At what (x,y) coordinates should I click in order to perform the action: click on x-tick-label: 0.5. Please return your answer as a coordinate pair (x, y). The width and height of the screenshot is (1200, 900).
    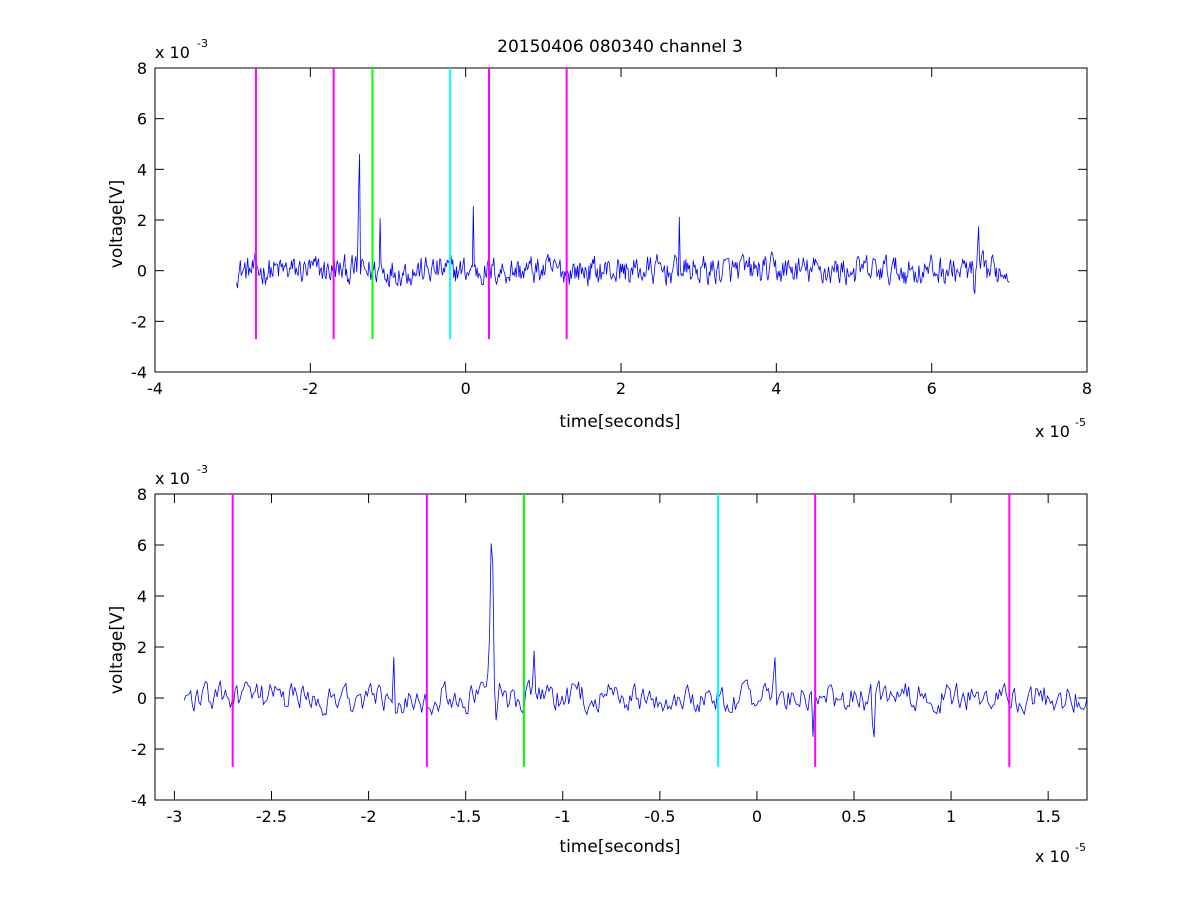
    Looking at the image, I should click on (853, 816).